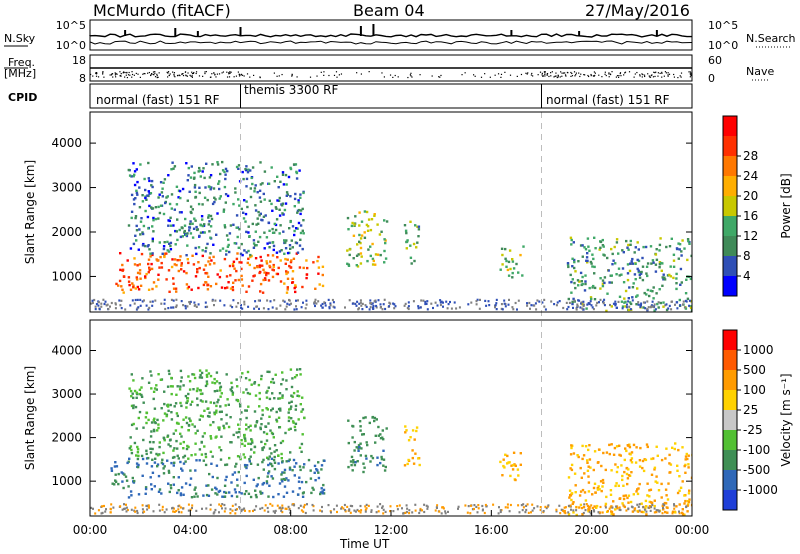 This screenshot has width=800, height=554. What do you see at coordinates (66, 276) in the screenshot?
I see `power-ytick-label-0: 1000` at bounding box center [66, 276].